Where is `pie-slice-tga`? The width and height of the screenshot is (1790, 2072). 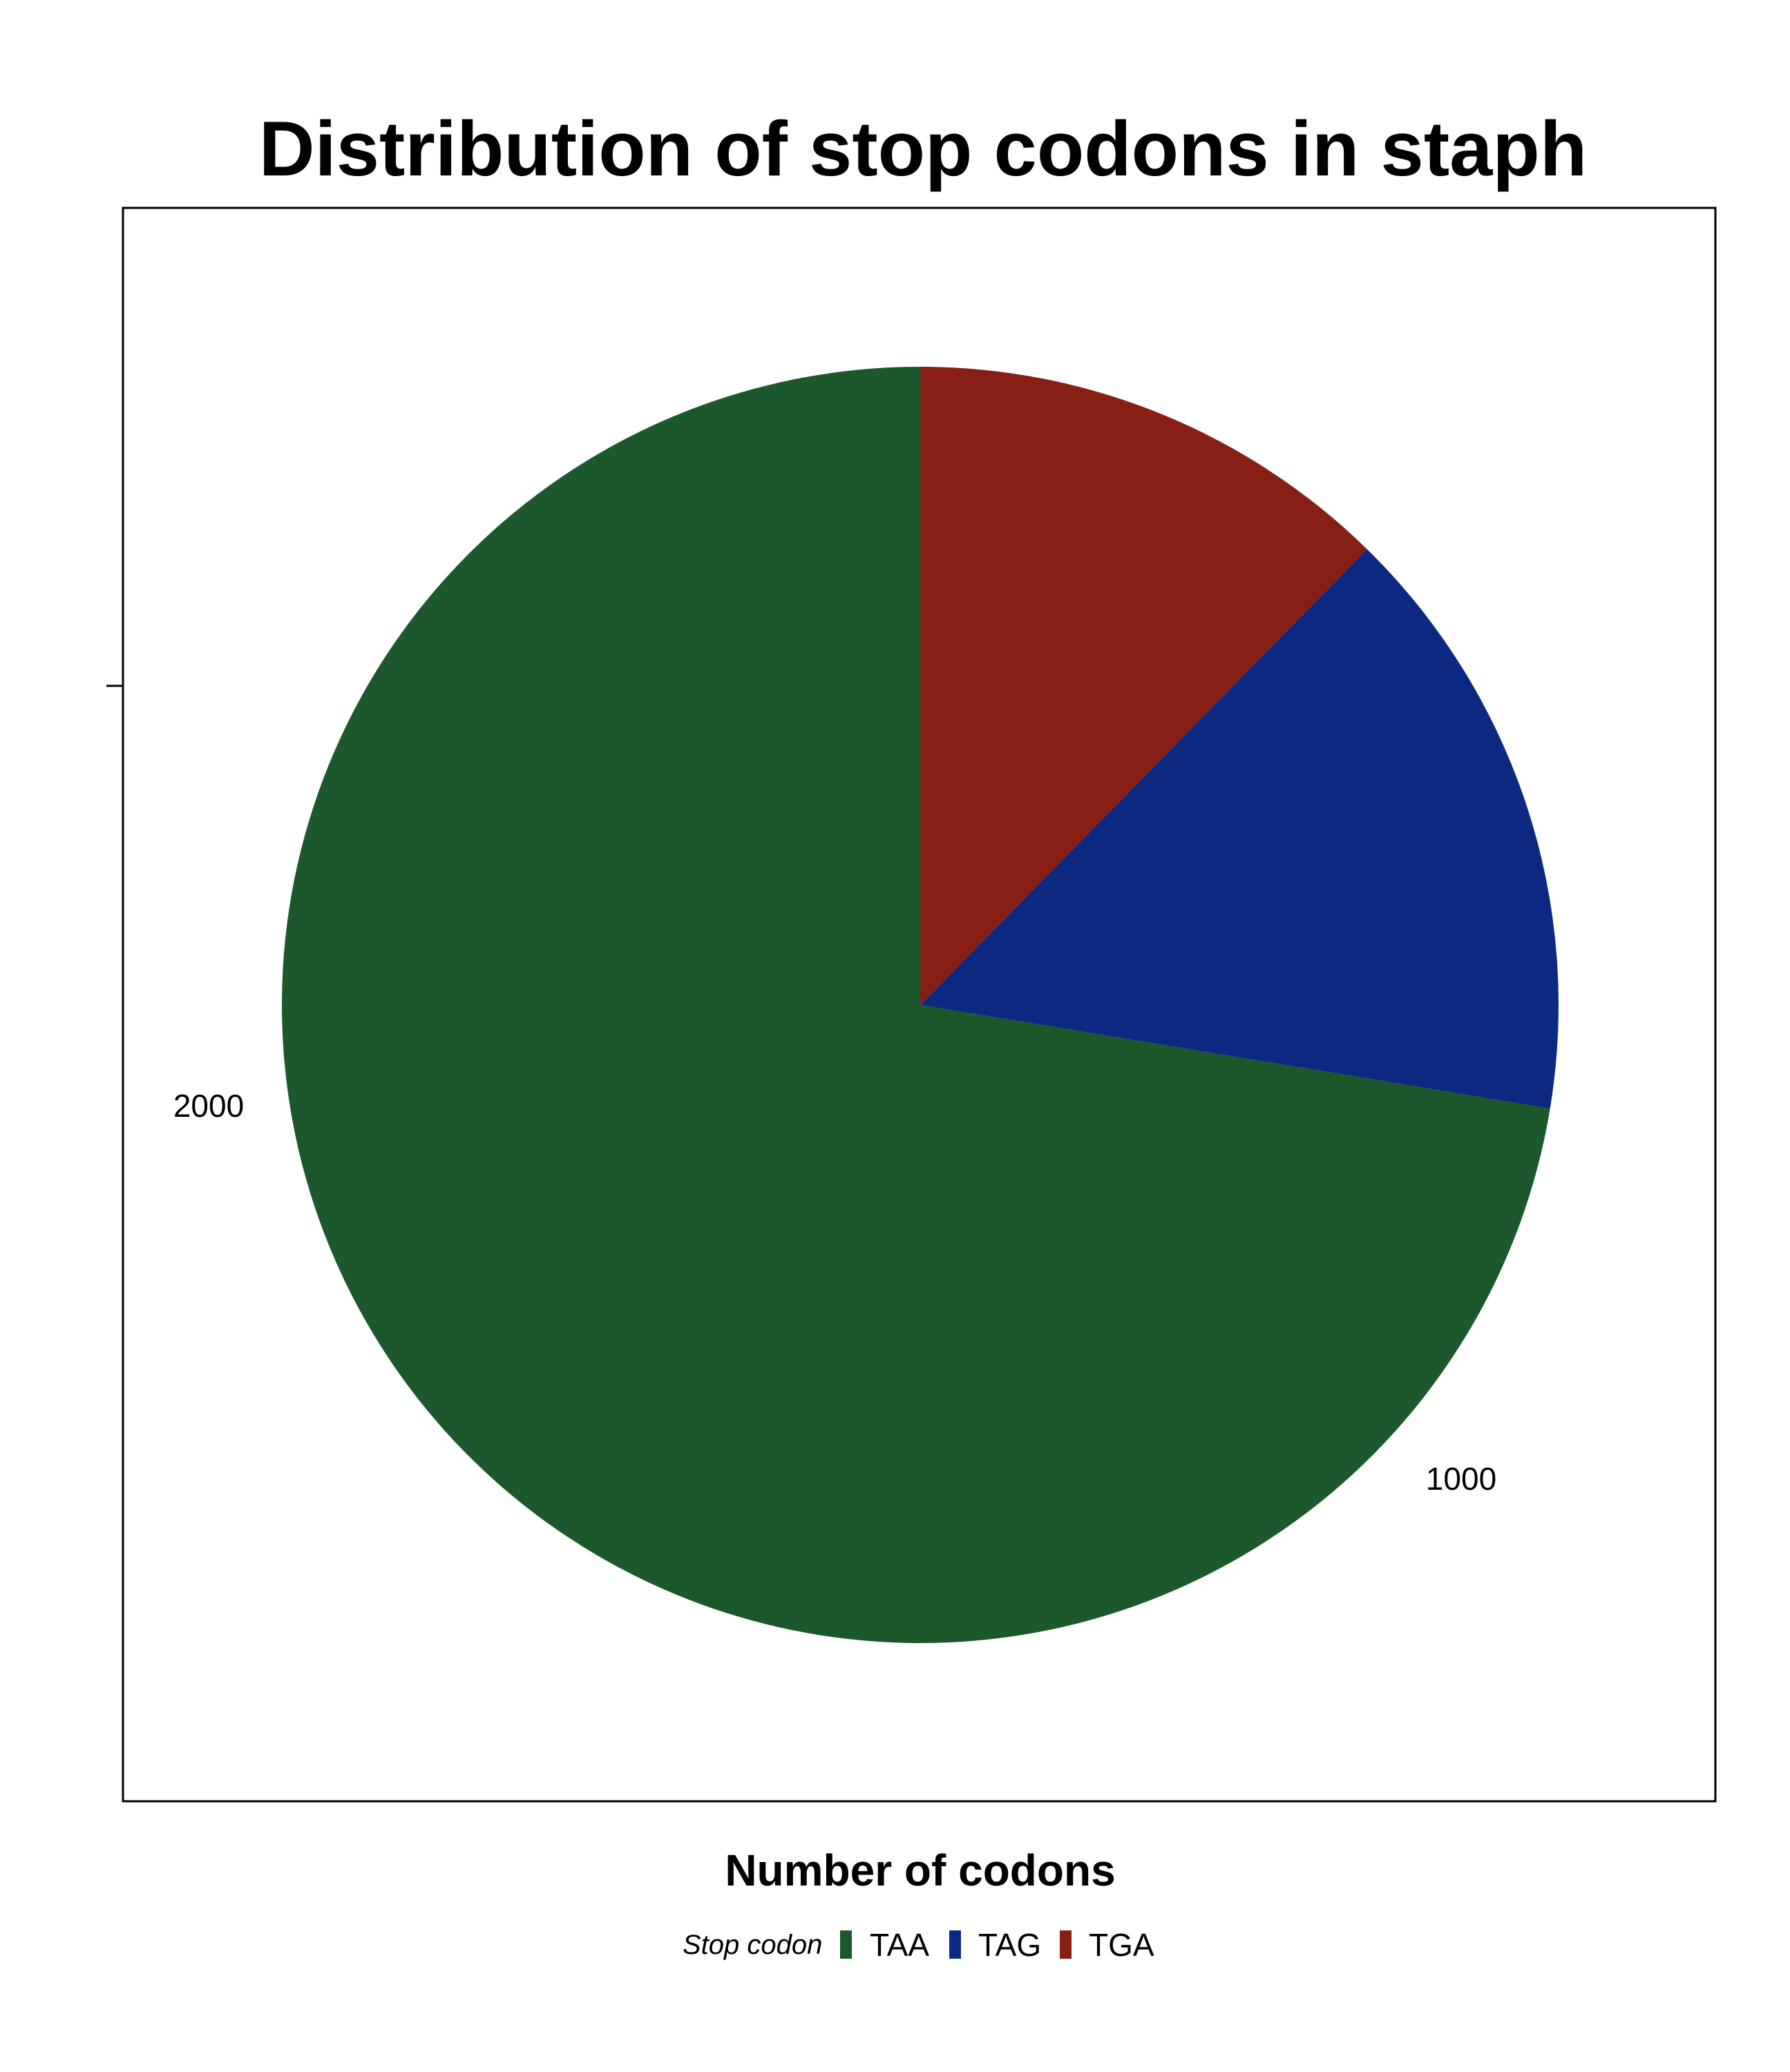 pie-slice-tga is located at coordinates (1143, 686).